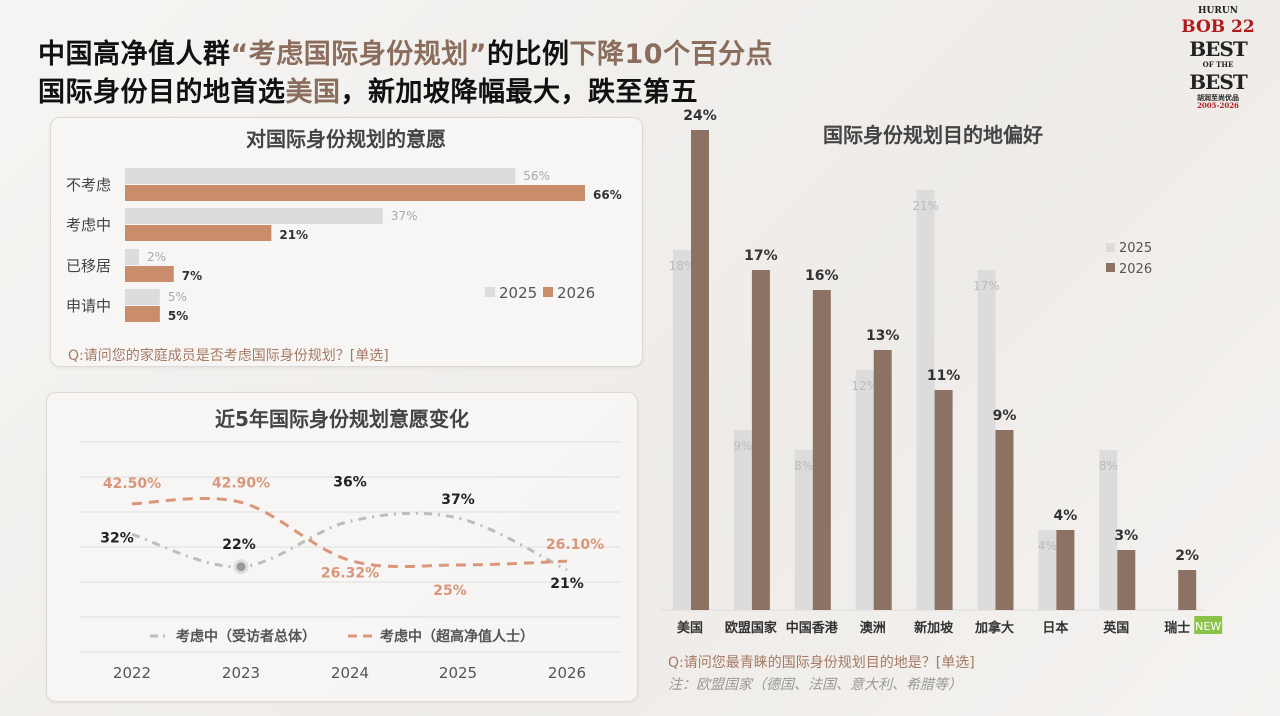 Image resolution: width=1280 pixels, height=716 pixels. I want to click on logo-years: 2005-2026, so click(1218, 105).